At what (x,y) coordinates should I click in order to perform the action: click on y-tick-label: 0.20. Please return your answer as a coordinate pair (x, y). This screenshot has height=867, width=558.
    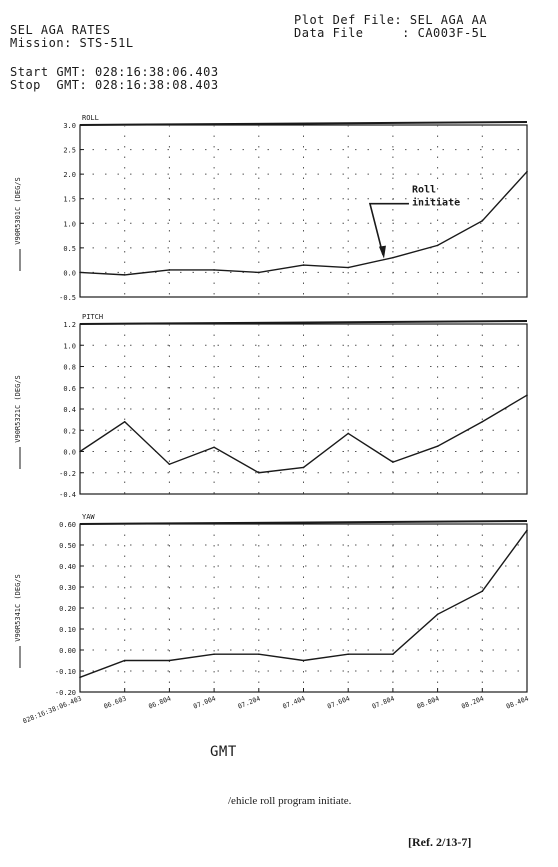
    Looking at the image, I should click on (67, 609).